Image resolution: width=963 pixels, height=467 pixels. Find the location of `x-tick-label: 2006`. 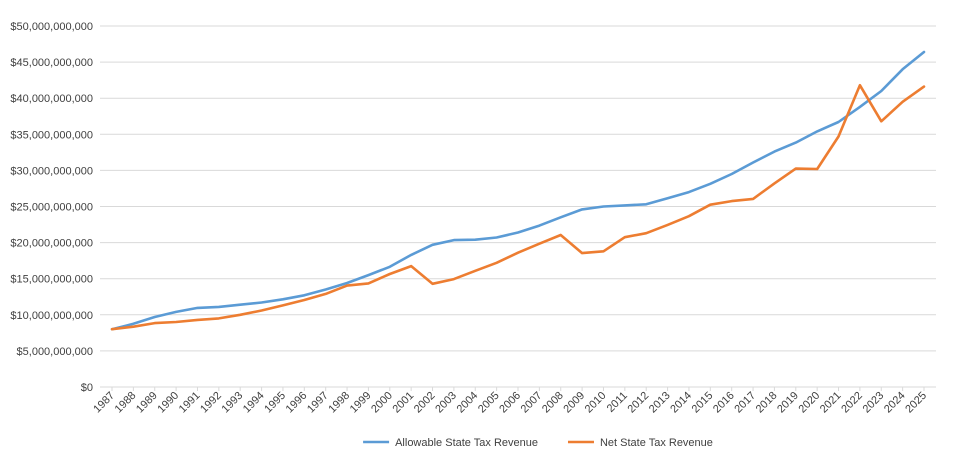

x-tick-label: 2006 is located at coordinates (510, 403).